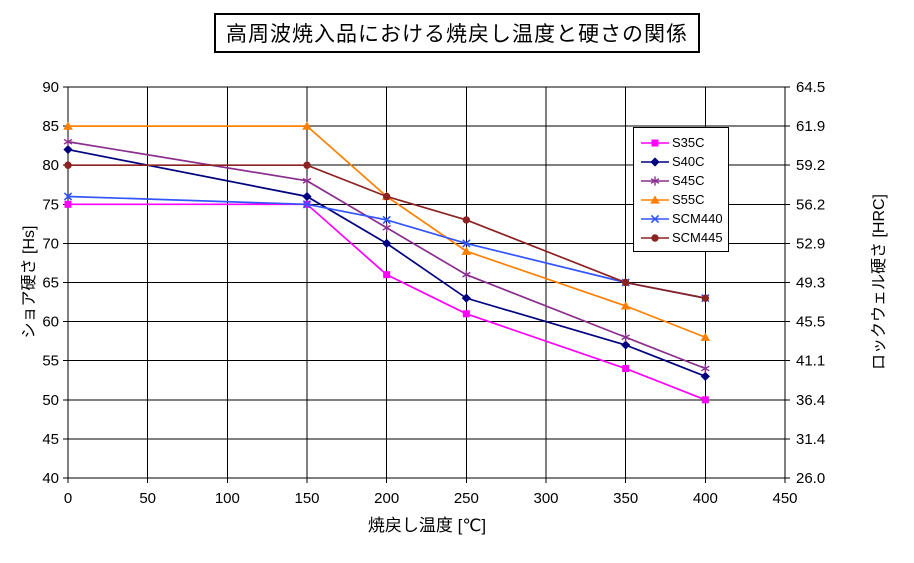  I want to click on legend-item-s55c: S55C, so click(684, 199).